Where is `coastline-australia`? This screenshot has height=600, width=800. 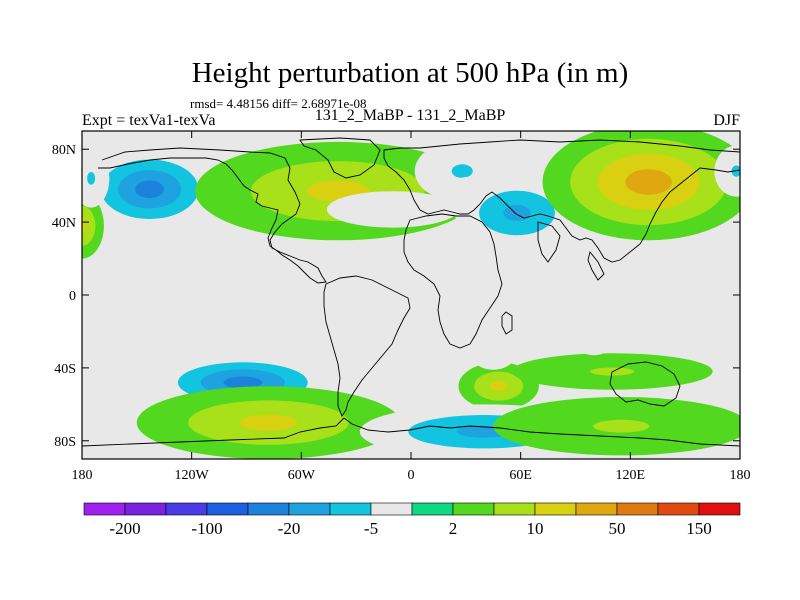
coastline-australia is located at coordinates (645, 384).